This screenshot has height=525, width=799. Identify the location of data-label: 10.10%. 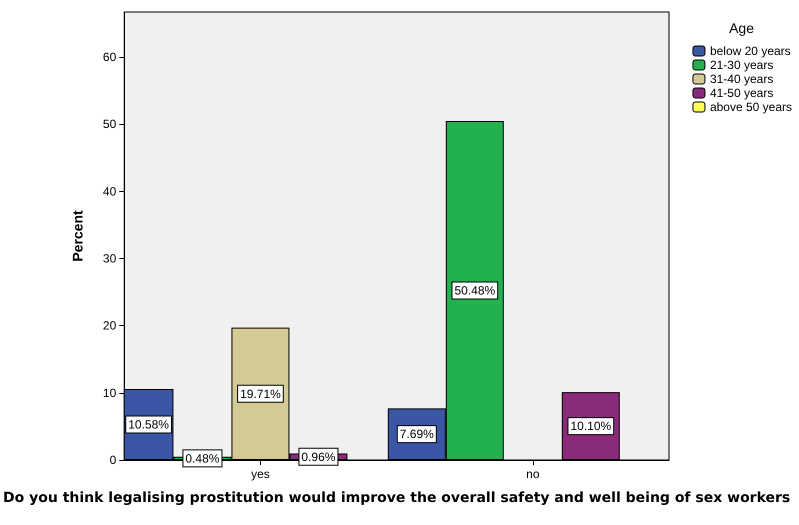
(591, 426).